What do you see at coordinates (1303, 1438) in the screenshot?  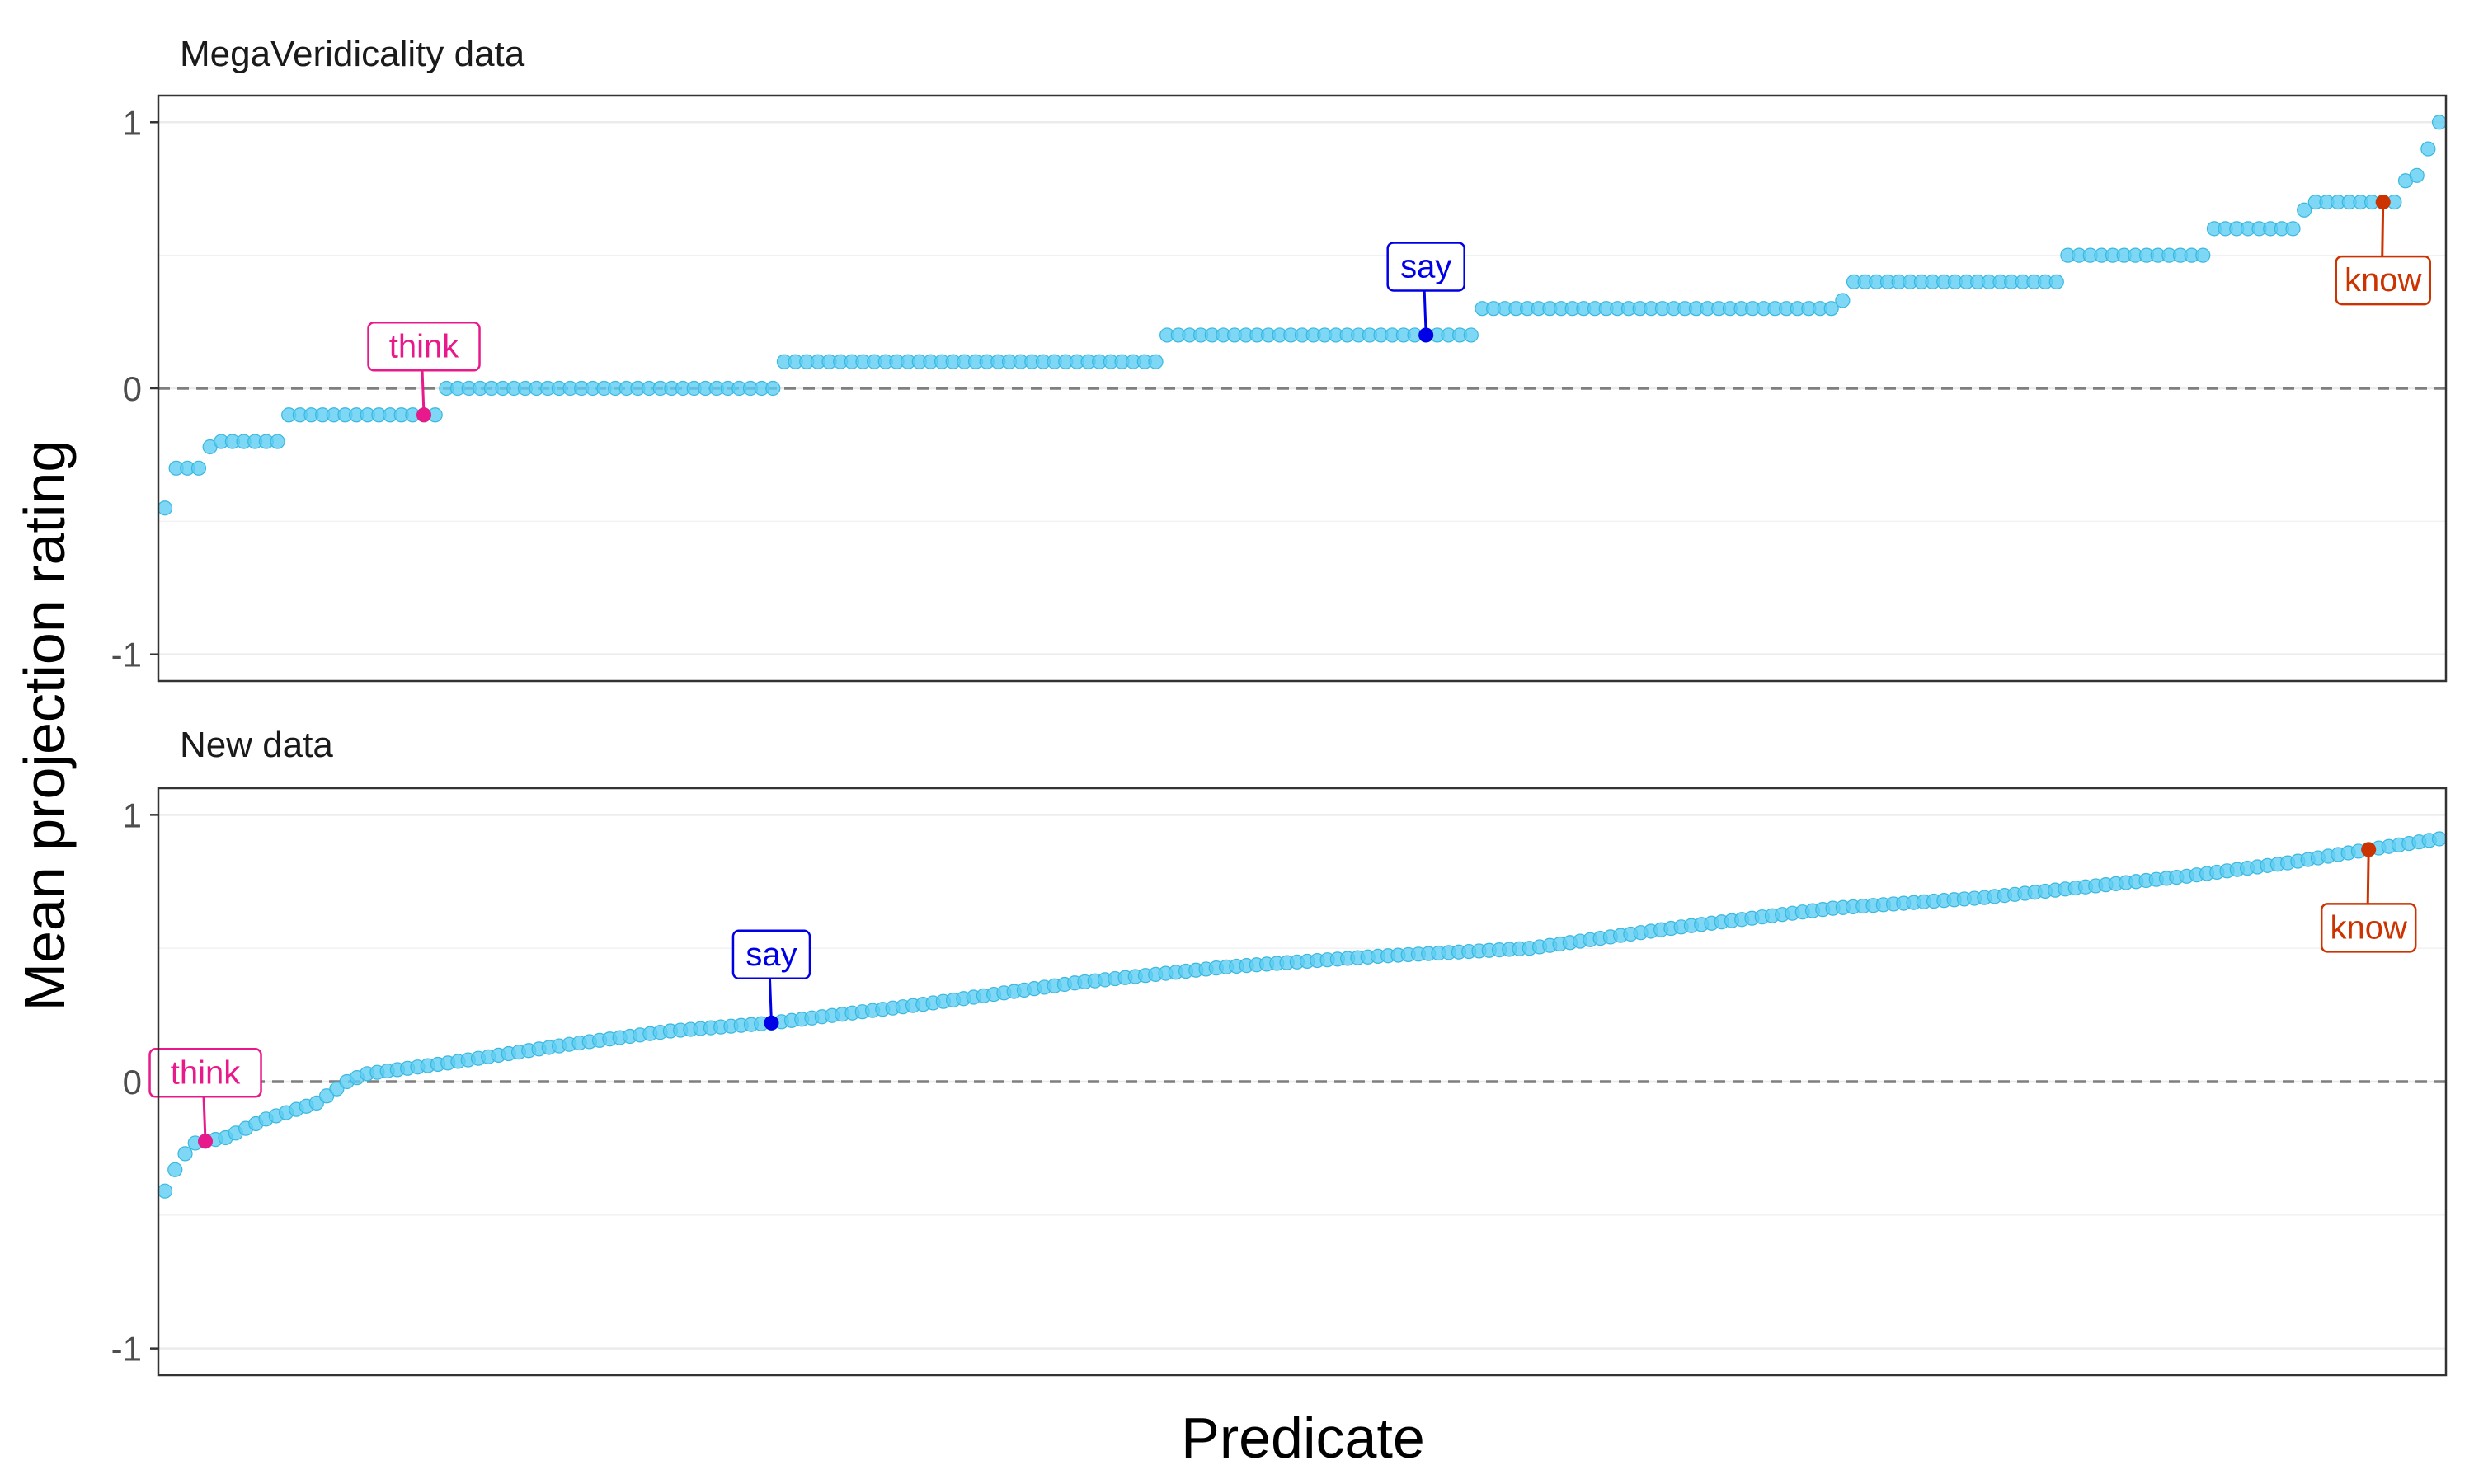 I see `x-axis-title: Predicate` at bounding box center [1303, 1438].